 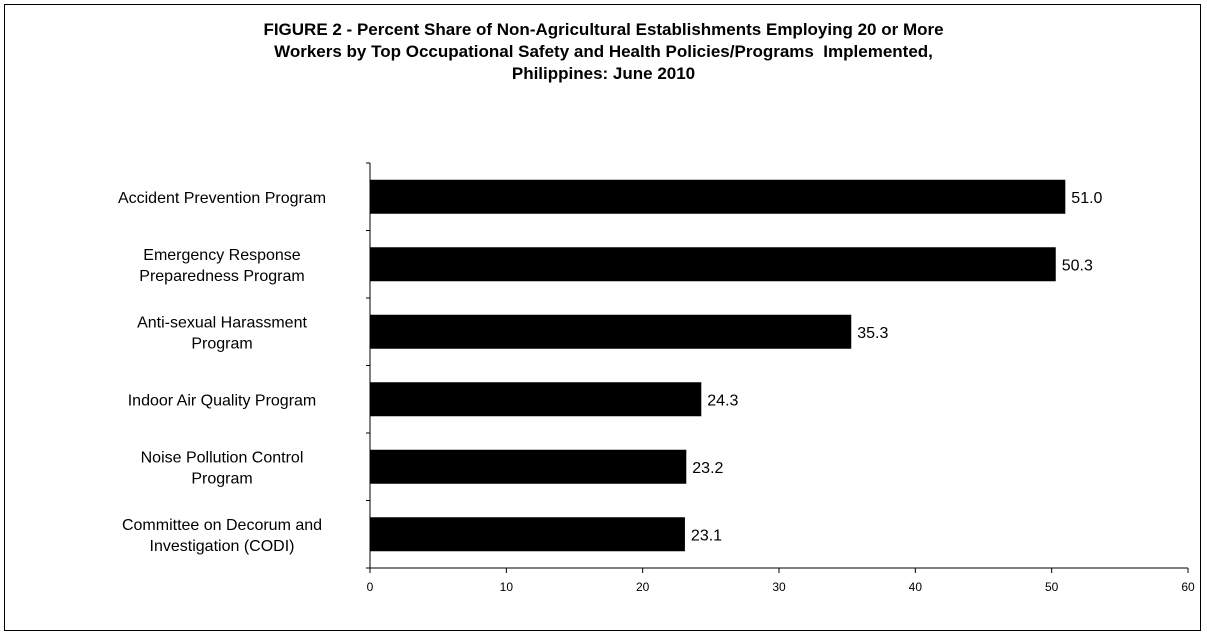 What do you see at coordinates (643, 587) in the screenshot?
I see `x-tick-label: 20` at bounding box center [643, 587].